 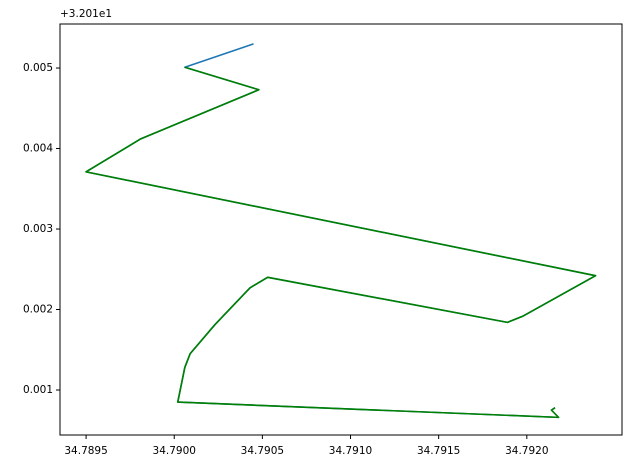 What do you see at coordinates (526, 451) in the screenshot?
I see `x-tick-label: 34.7920` at bounding box center [526, 451].